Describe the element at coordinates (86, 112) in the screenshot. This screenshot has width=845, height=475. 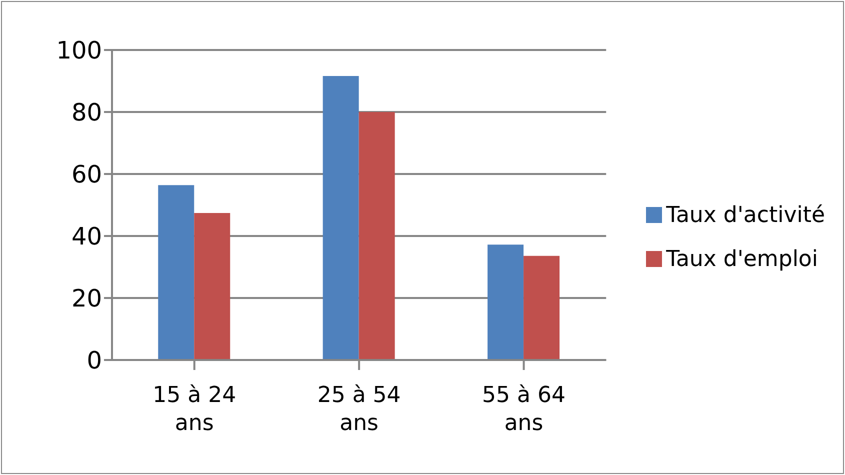
I see `y-tick-label: 80` at that location.